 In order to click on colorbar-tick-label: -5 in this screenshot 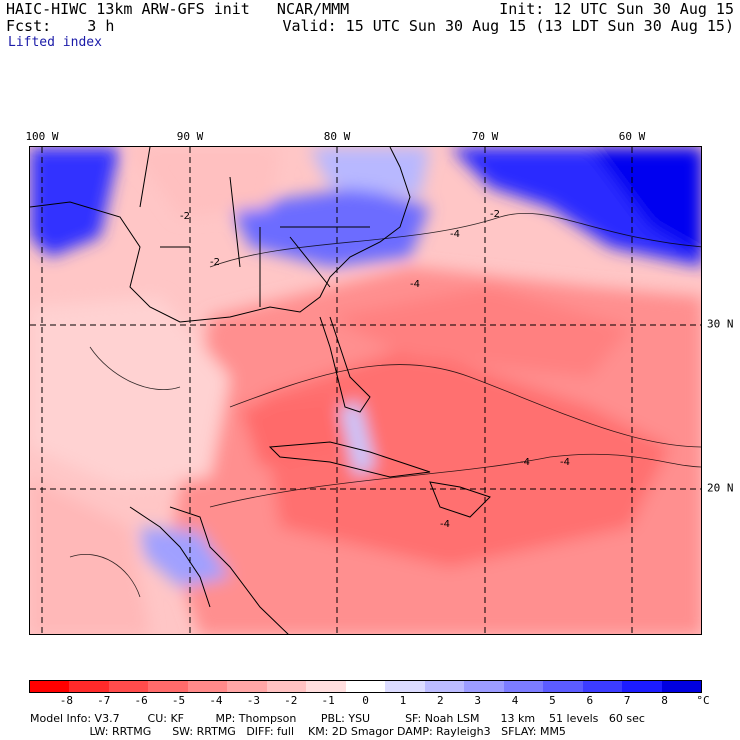, I will do `click(178, 700)`.